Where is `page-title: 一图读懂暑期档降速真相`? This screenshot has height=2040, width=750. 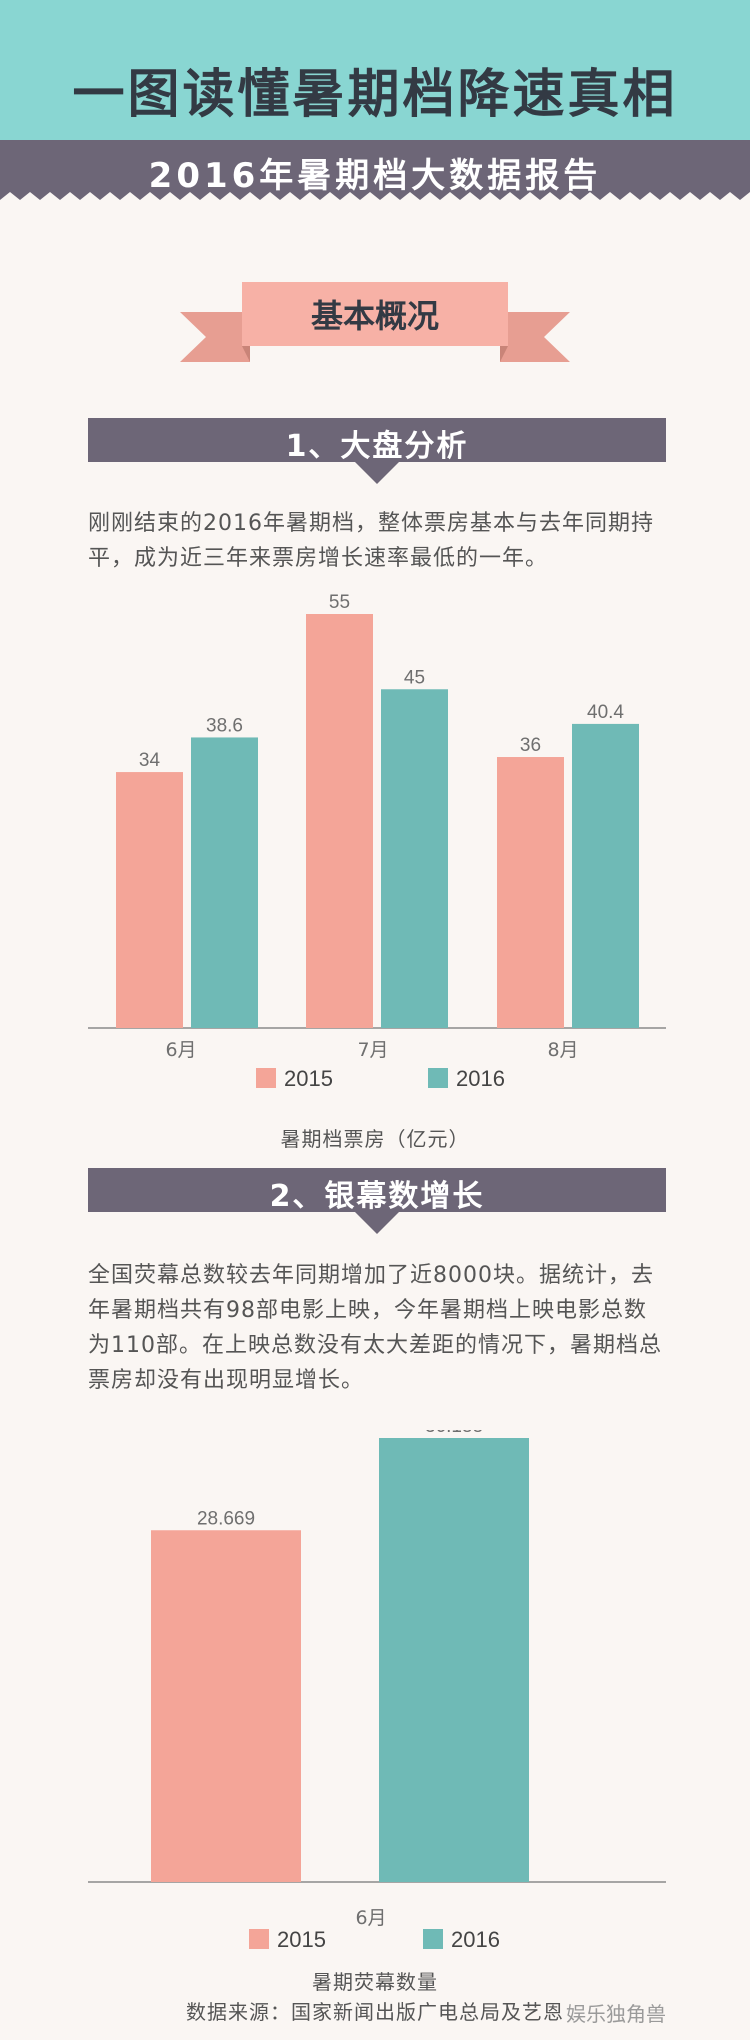 page-title: 一图读懂暑期档降速真相 is located at coordinates (375, 95).